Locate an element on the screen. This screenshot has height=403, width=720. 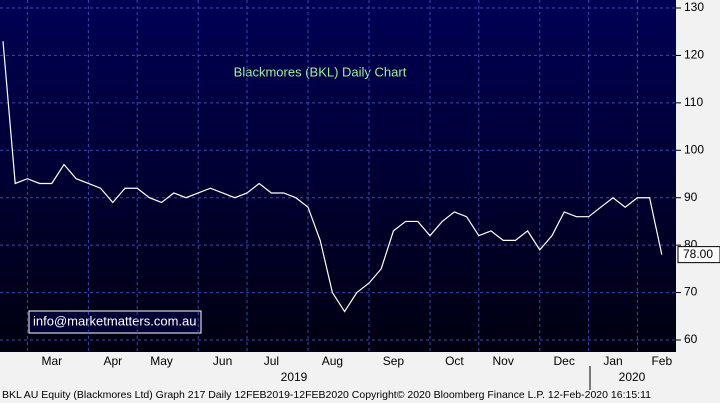
x-tick-label: Sep is located at coordinates (394, 361).